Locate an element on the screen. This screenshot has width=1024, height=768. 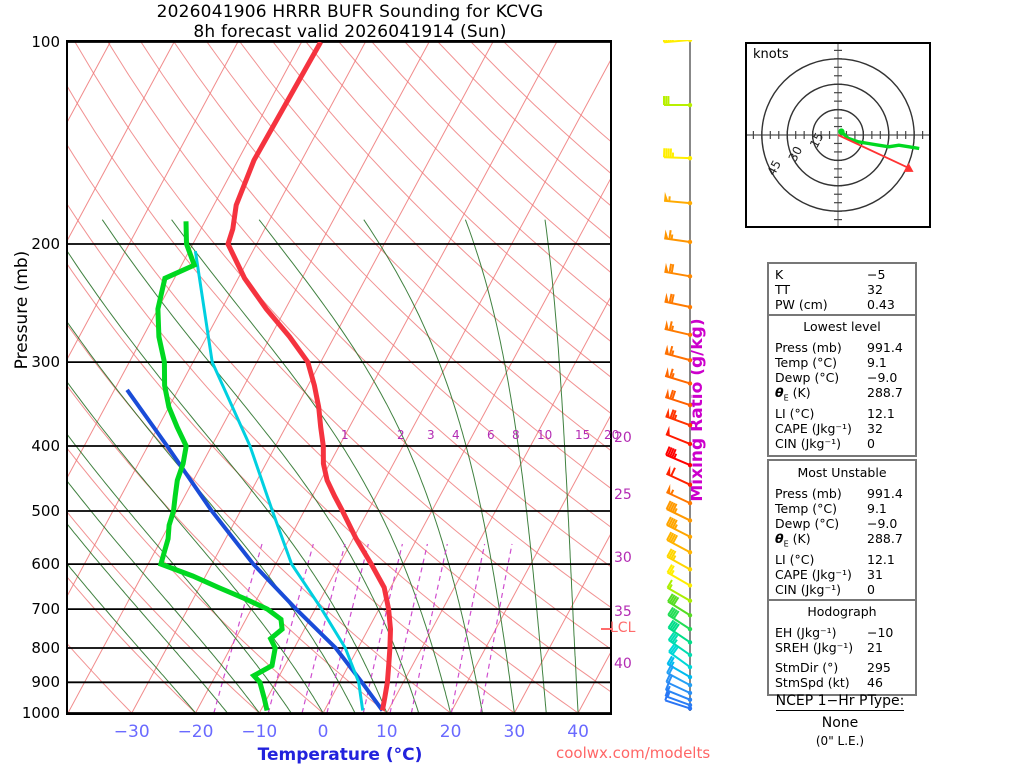
table-row: K −5 is located at coordinates (842, 274).